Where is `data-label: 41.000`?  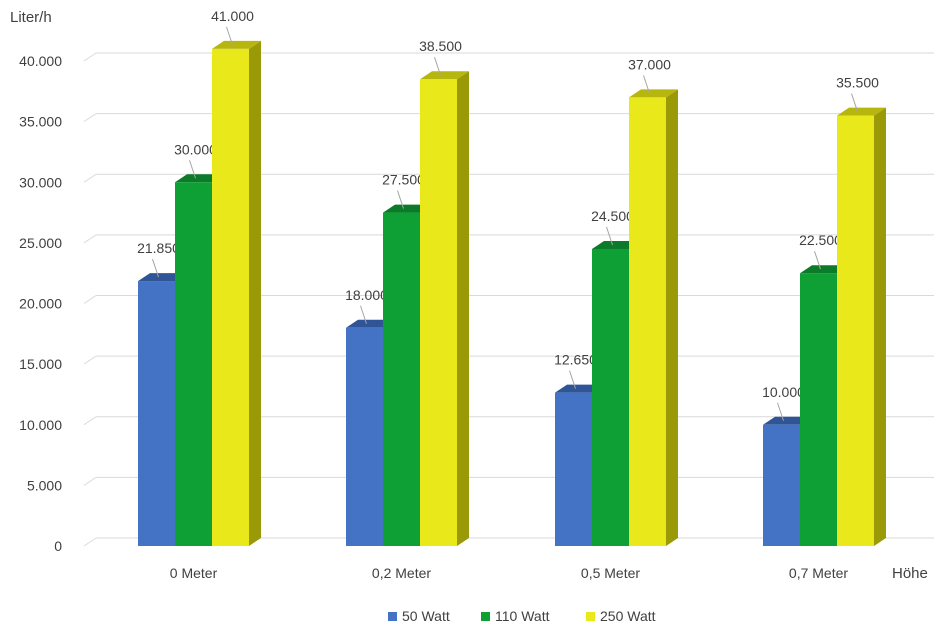
data-label: 41.000 is located at coordinates (232, 16).